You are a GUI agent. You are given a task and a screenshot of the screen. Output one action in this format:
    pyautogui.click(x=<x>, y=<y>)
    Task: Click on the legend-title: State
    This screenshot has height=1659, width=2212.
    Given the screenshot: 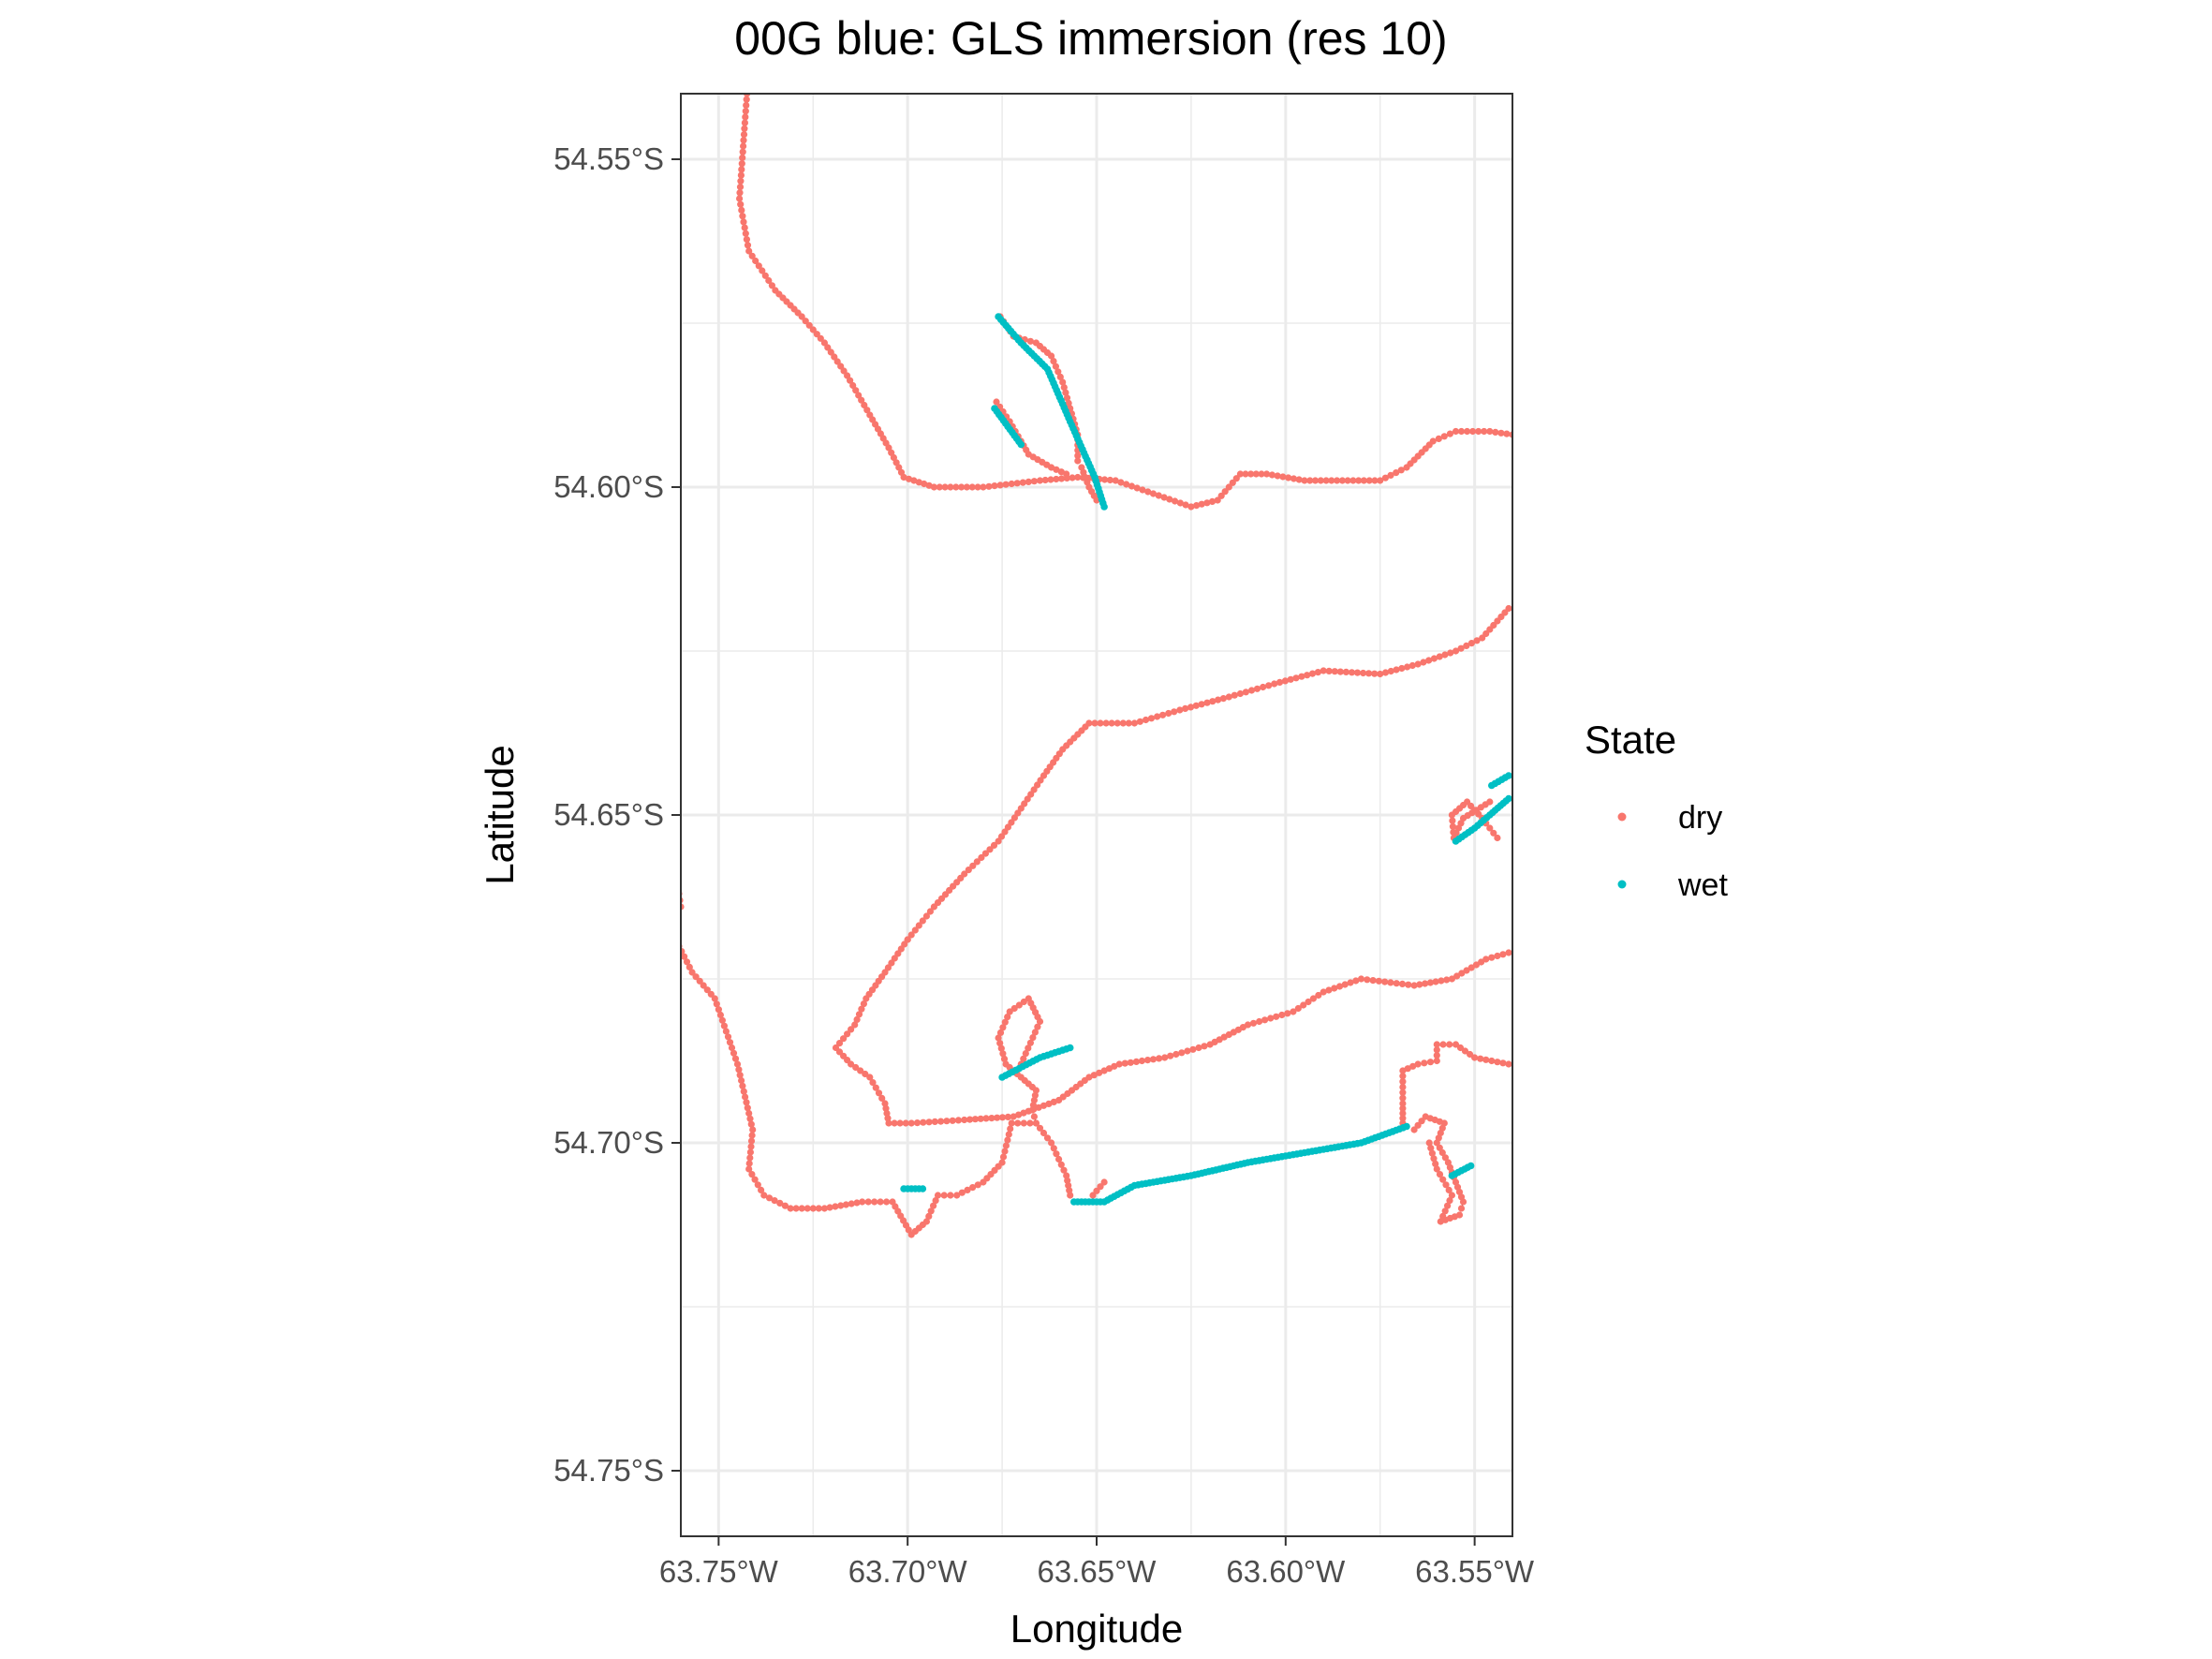 What is the action you would take?
    pyautogui.click(x=1630, y=740)
    